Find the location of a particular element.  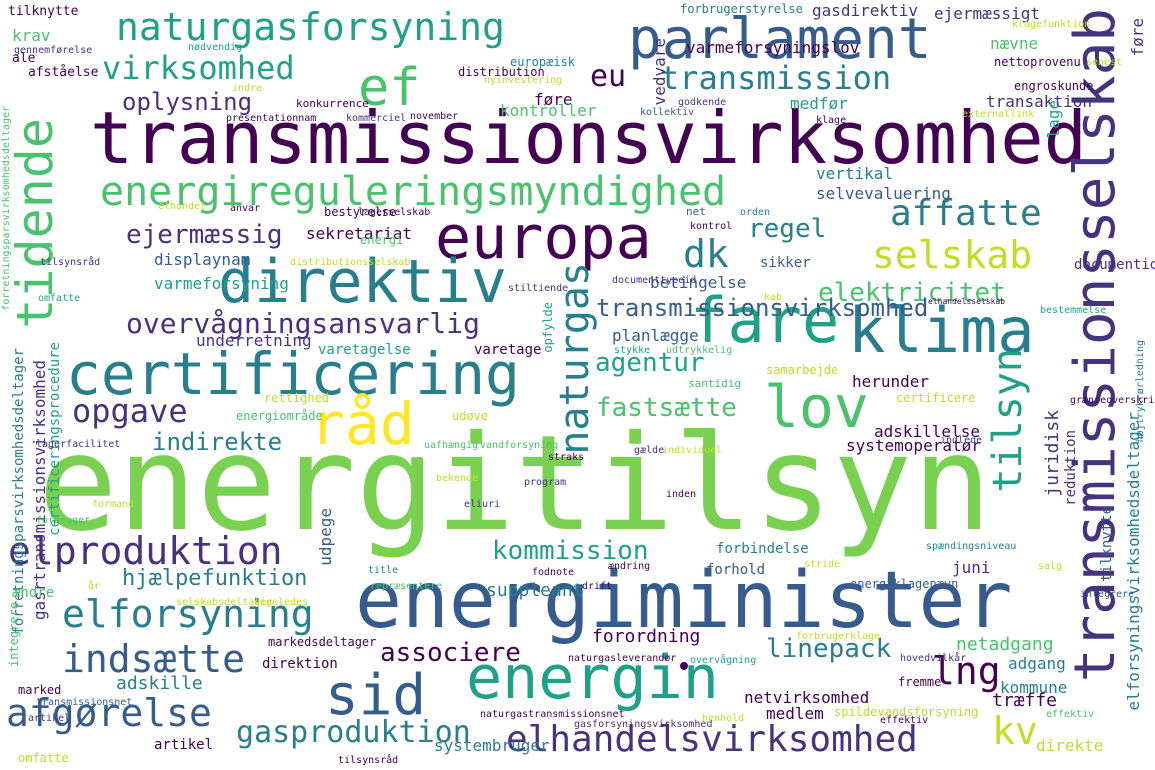

word-hjaelpefunktion: hjælpefunktion is located at coordinates (215, 578).